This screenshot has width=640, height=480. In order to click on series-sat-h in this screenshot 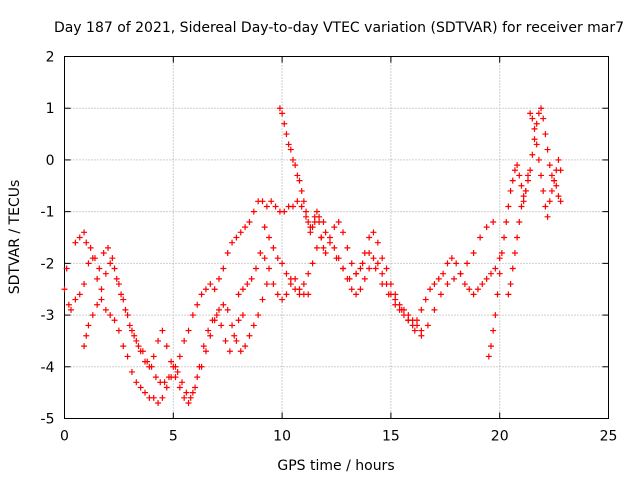, I will do `click(534, 204)`.